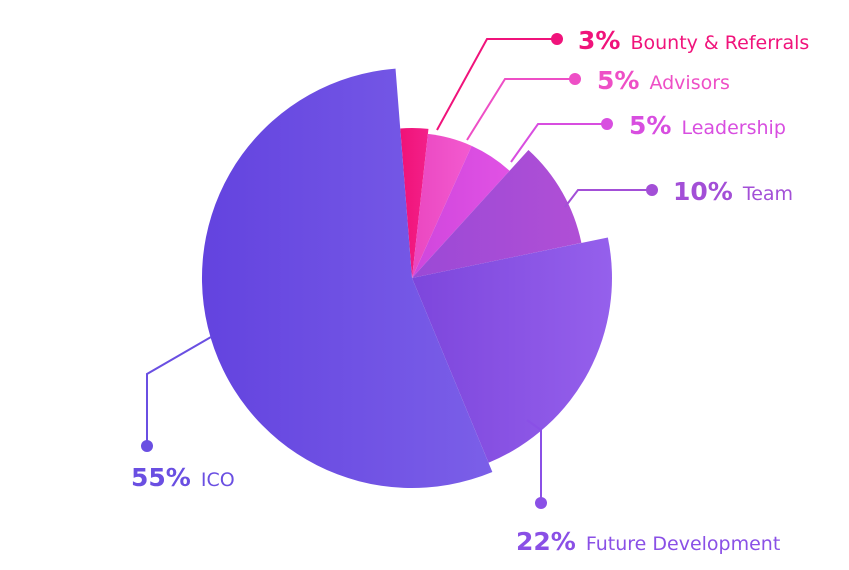 This screenshot has height=570, width=849. Describe the element at coordinates (161, 477) in the screenshot. I see `slice-percent: 55%` at that location.